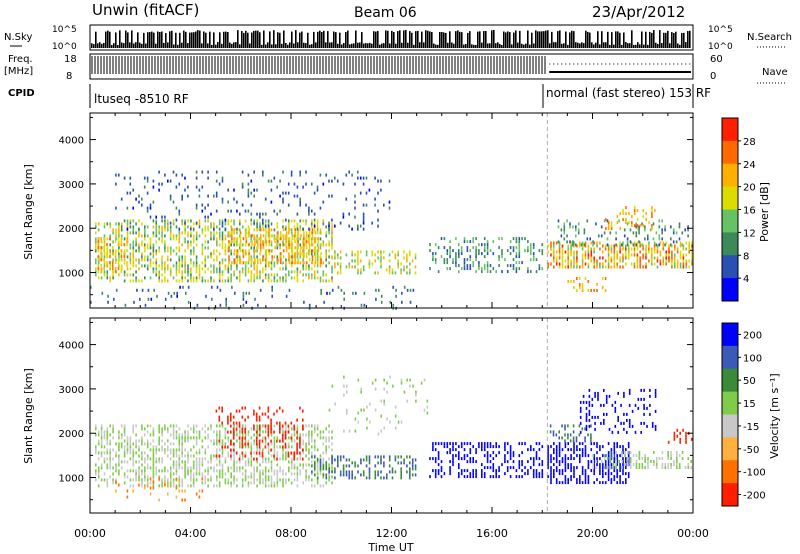 The height and width of the screenshot is (554, 800). What do you see at coordinates (749, 165) in the screenshot?
I see `colorbar-tick-label: 24` at bounding box center [749, 165].